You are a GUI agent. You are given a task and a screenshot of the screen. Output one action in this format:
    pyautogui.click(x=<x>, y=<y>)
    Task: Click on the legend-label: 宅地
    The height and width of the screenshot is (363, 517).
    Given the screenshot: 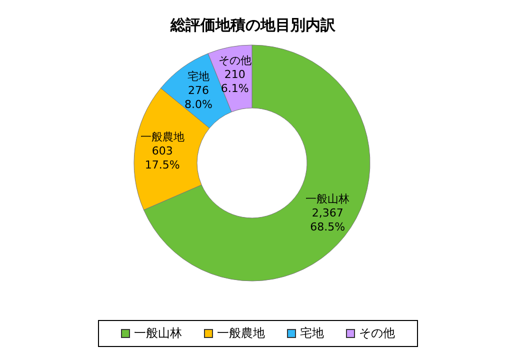 What is the action you would take?
    pyautogui.click(x=311, y=333)
    